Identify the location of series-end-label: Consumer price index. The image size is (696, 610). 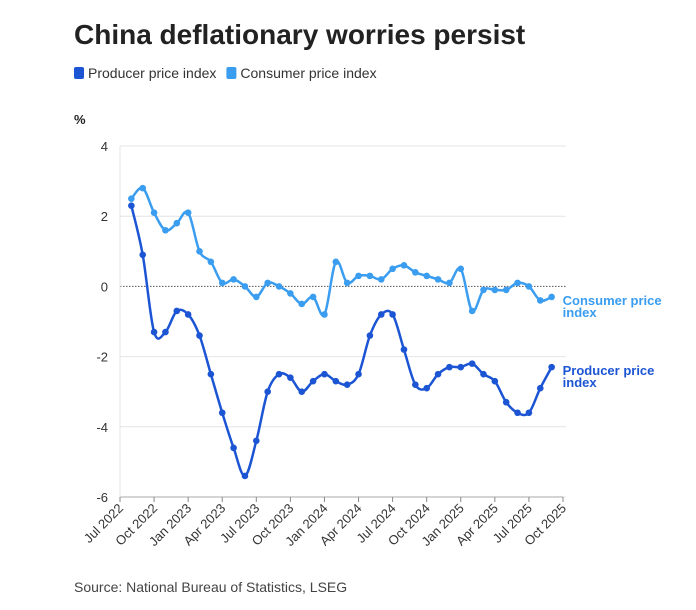
(612, 306).